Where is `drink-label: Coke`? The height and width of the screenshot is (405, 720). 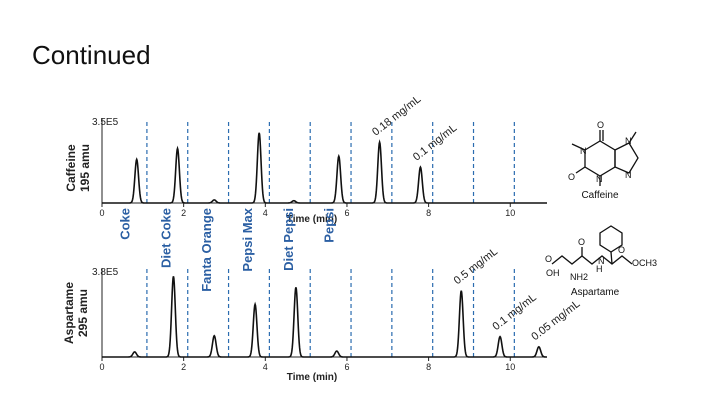
drink-label: Coke is located at coordinates (124, 224).